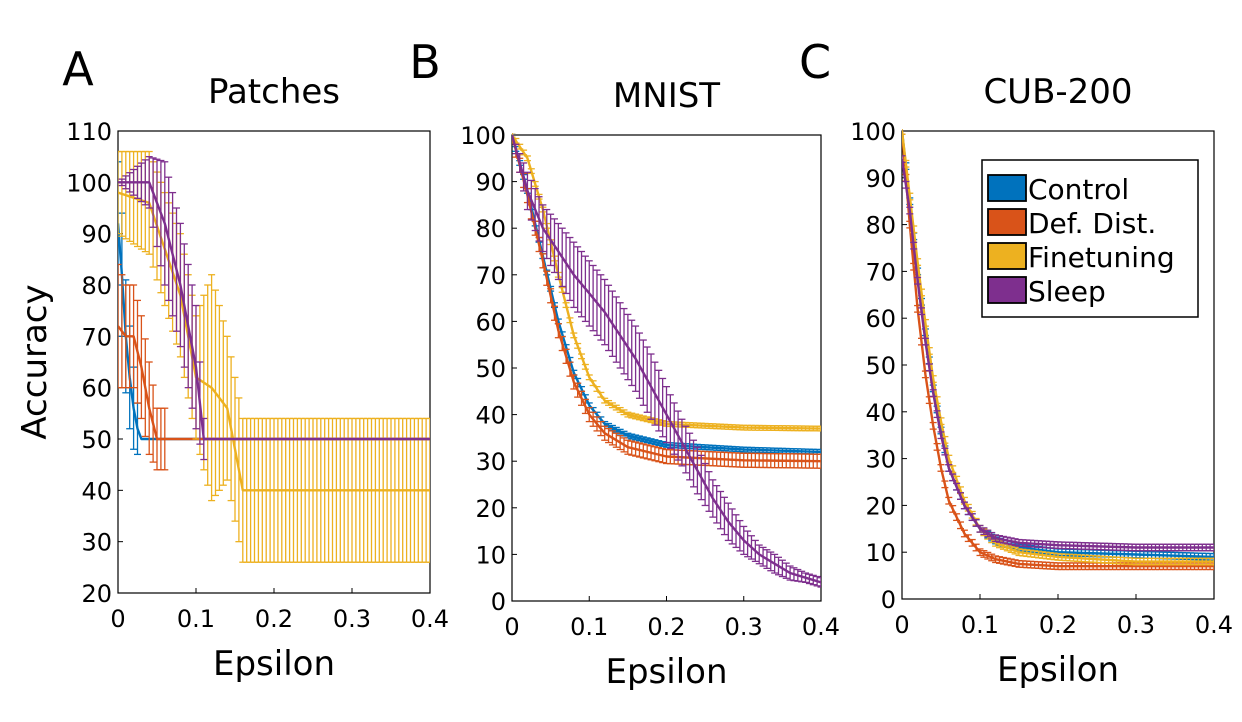  Describe the element at coordinates (490, 229) in the screenshot. I see `panel-b-ytick-label: 80` at that location.